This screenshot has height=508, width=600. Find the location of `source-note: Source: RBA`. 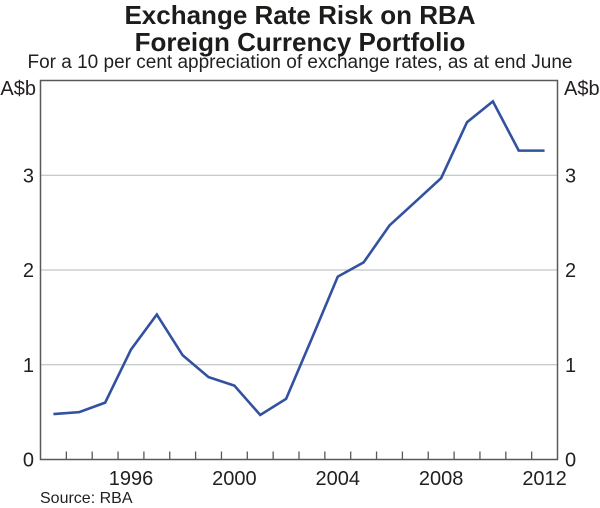

source-note: Source: RBA is located at coordinates (86, 498).